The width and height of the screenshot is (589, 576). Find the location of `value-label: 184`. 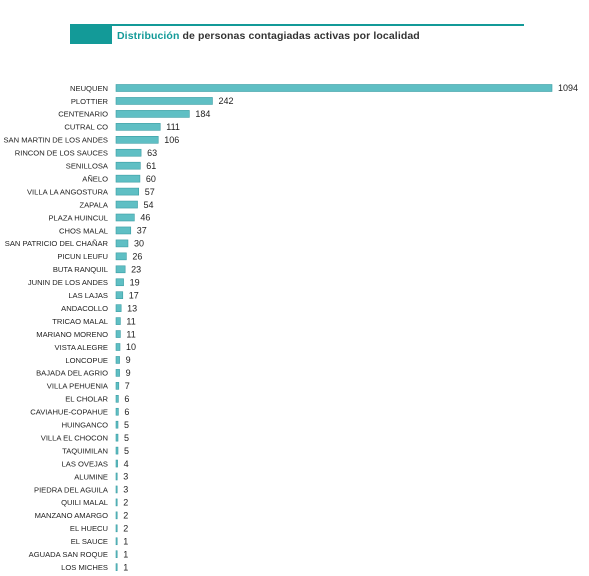

value-label: 184 is located at coordinates (202, 114).